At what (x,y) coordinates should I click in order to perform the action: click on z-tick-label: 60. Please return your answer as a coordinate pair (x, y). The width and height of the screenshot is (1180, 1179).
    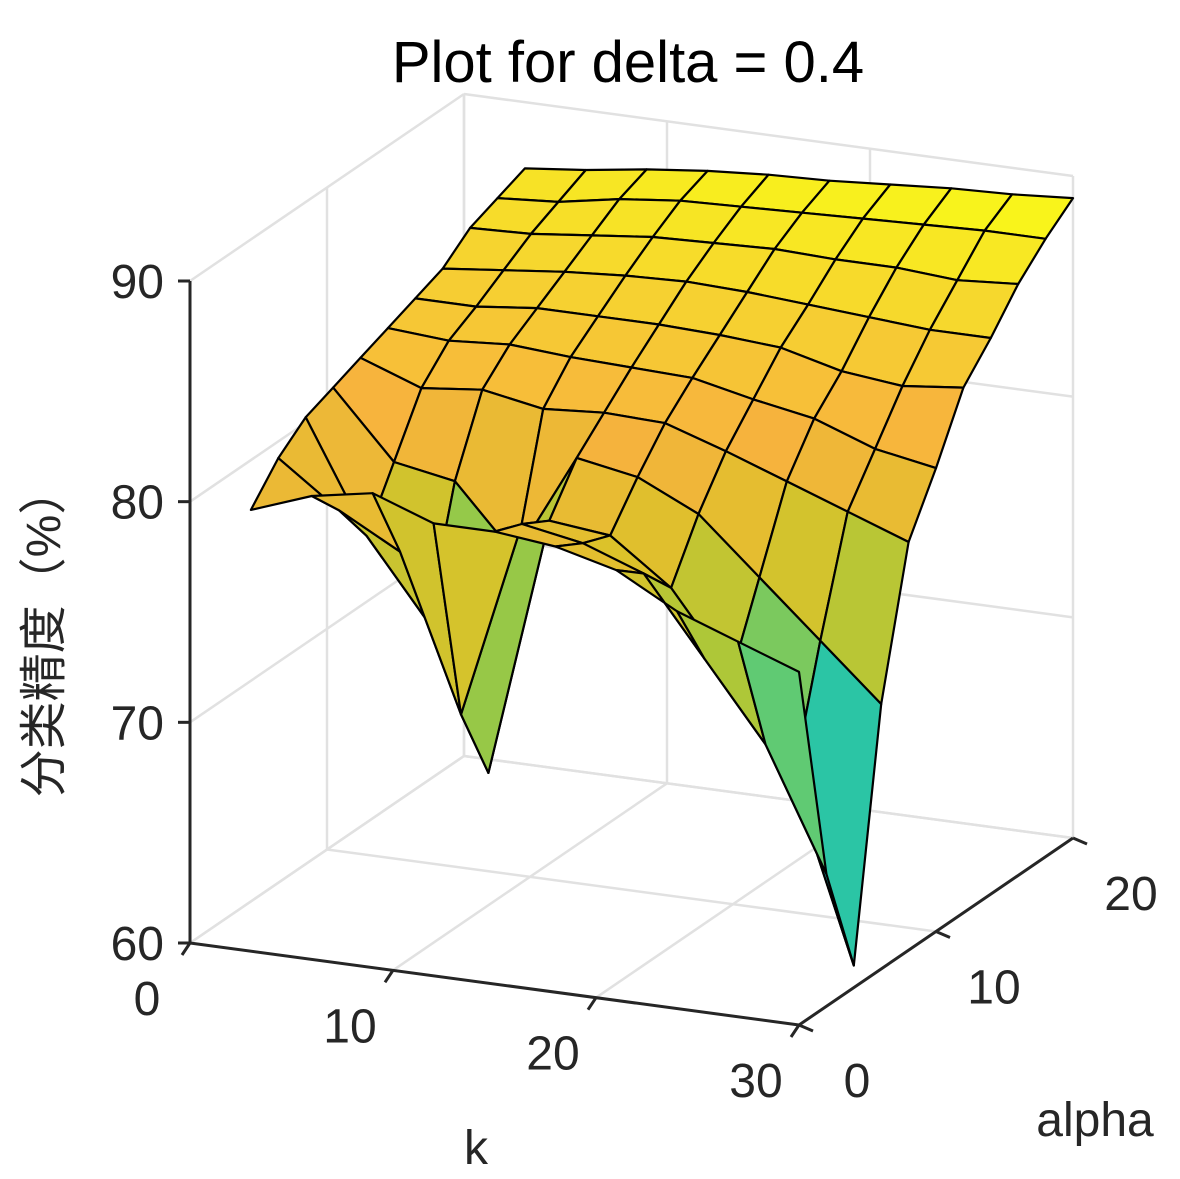
    Looking at the image, I should click on (137, 944).